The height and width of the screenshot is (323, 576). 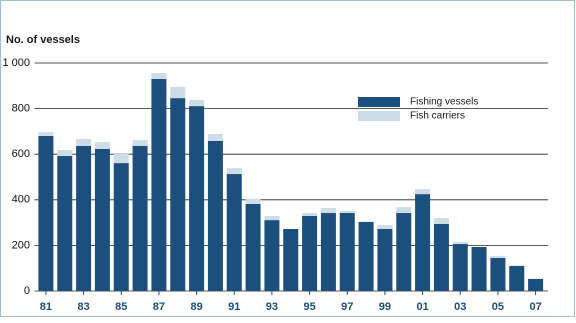 I want to click on y-tick-label: 800, so click(x=21, y=109).